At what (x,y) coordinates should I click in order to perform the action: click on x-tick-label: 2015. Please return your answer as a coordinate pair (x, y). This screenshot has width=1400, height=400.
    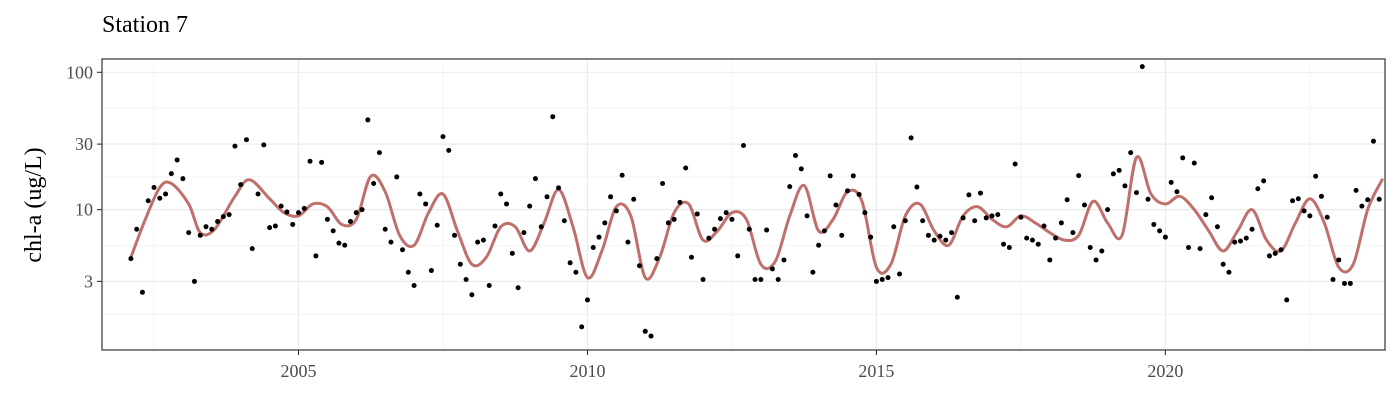
    Looking at the image, I should click on (876, 371).